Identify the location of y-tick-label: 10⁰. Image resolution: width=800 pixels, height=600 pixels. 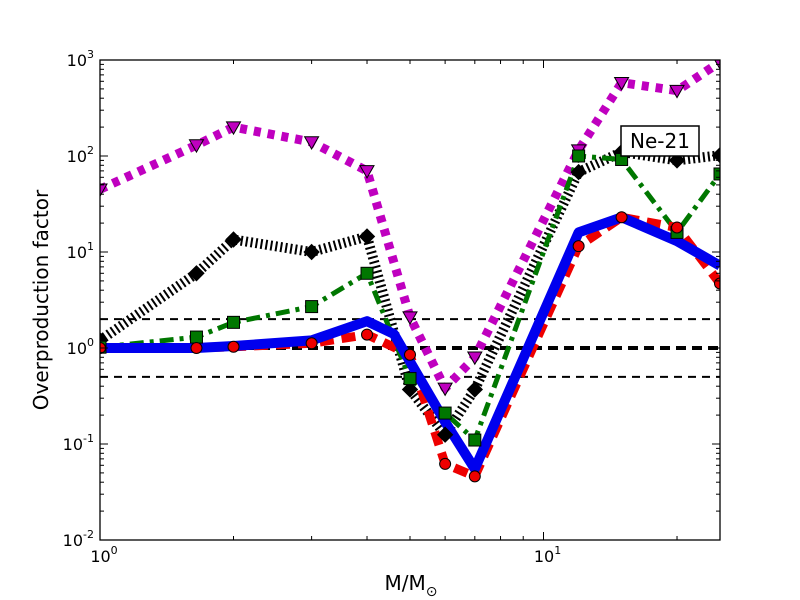
(80, 347).